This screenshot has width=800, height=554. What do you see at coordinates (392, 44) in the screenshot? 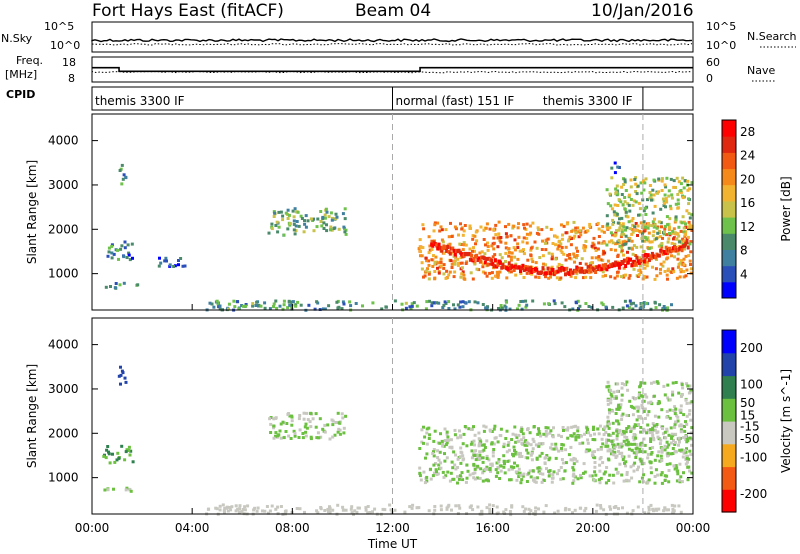
I see `nsearch-line` at bounding box center [392, 44].